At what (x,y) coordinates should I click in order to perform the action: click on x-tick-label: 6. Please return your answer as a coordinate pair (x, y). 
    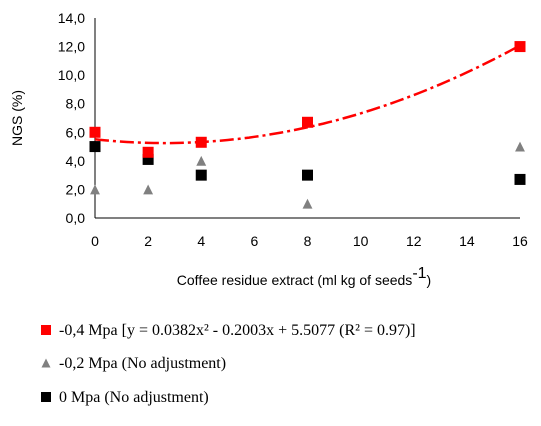
    Looking at the image, I should click on (254, 241).